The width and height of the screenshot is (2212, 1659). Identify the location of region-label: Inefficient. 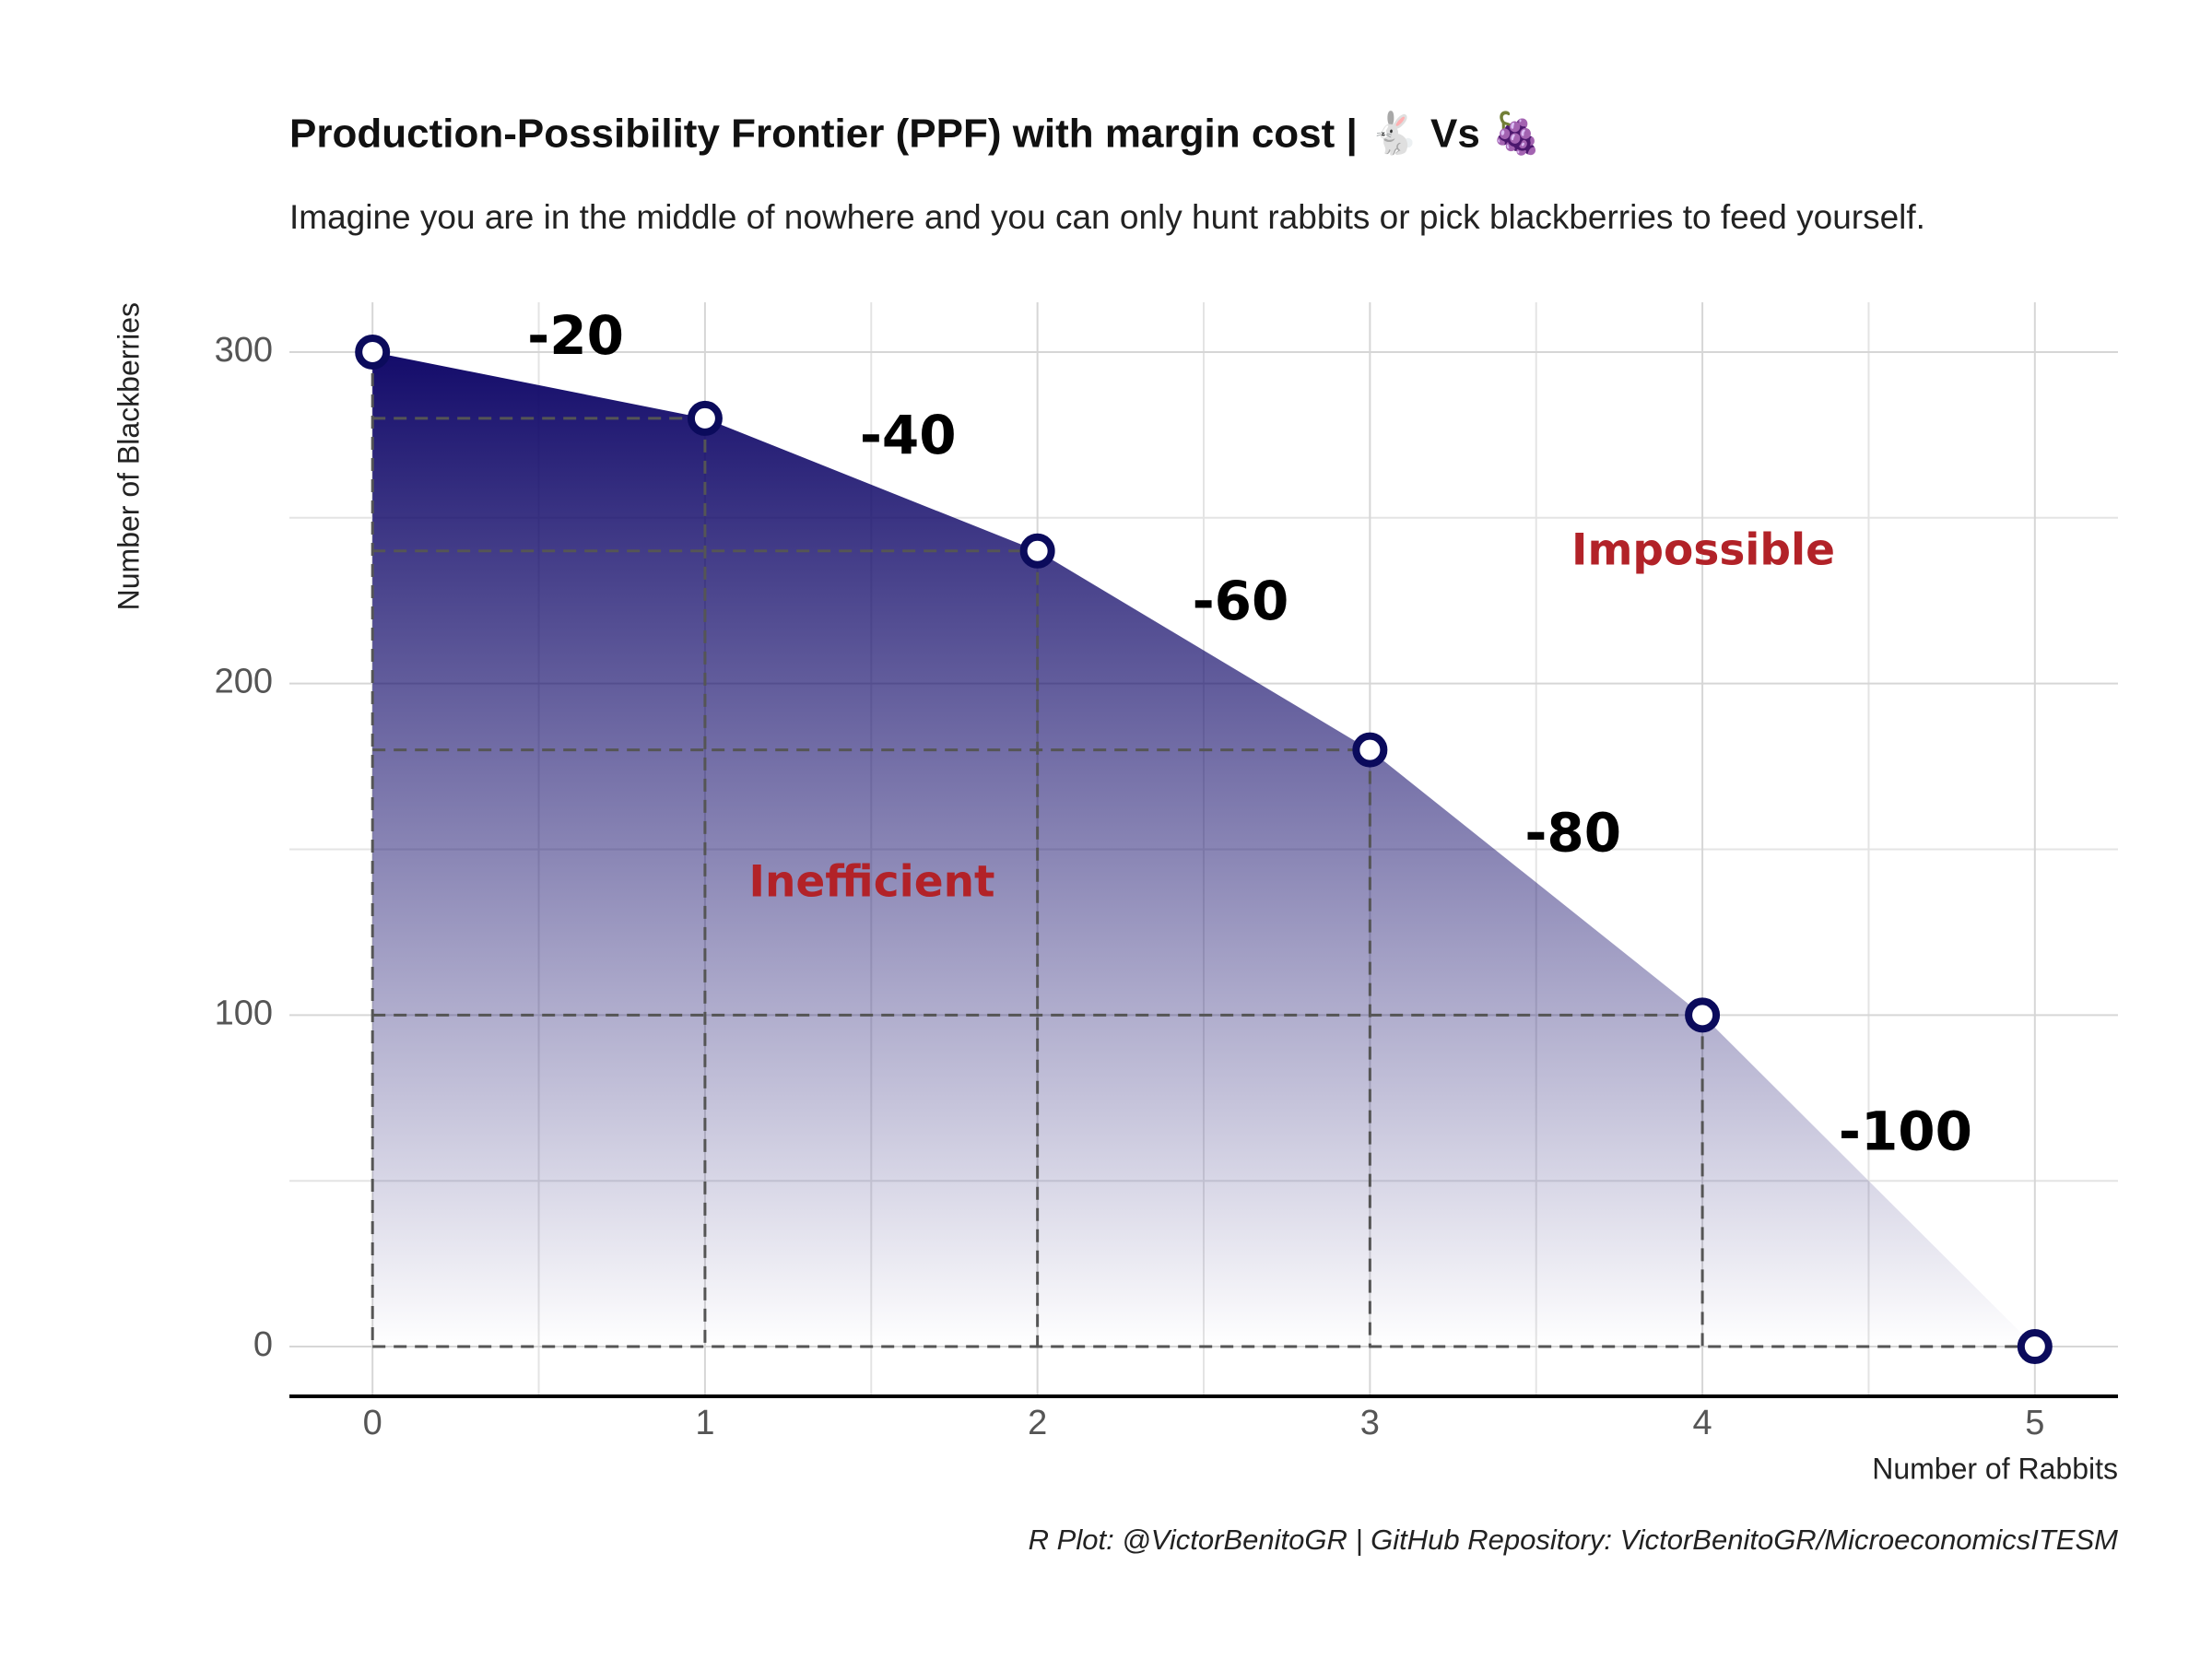
(871, 882).